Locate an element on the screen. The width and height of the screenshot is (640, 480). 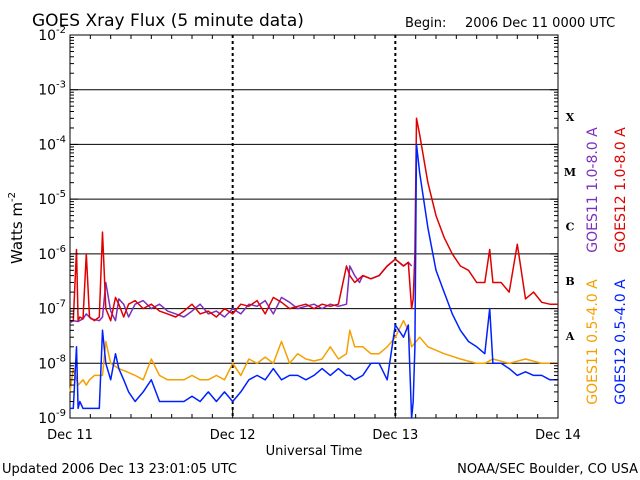
y-tick-label: 10⁻⁹ is located at coordinates (52, 417).